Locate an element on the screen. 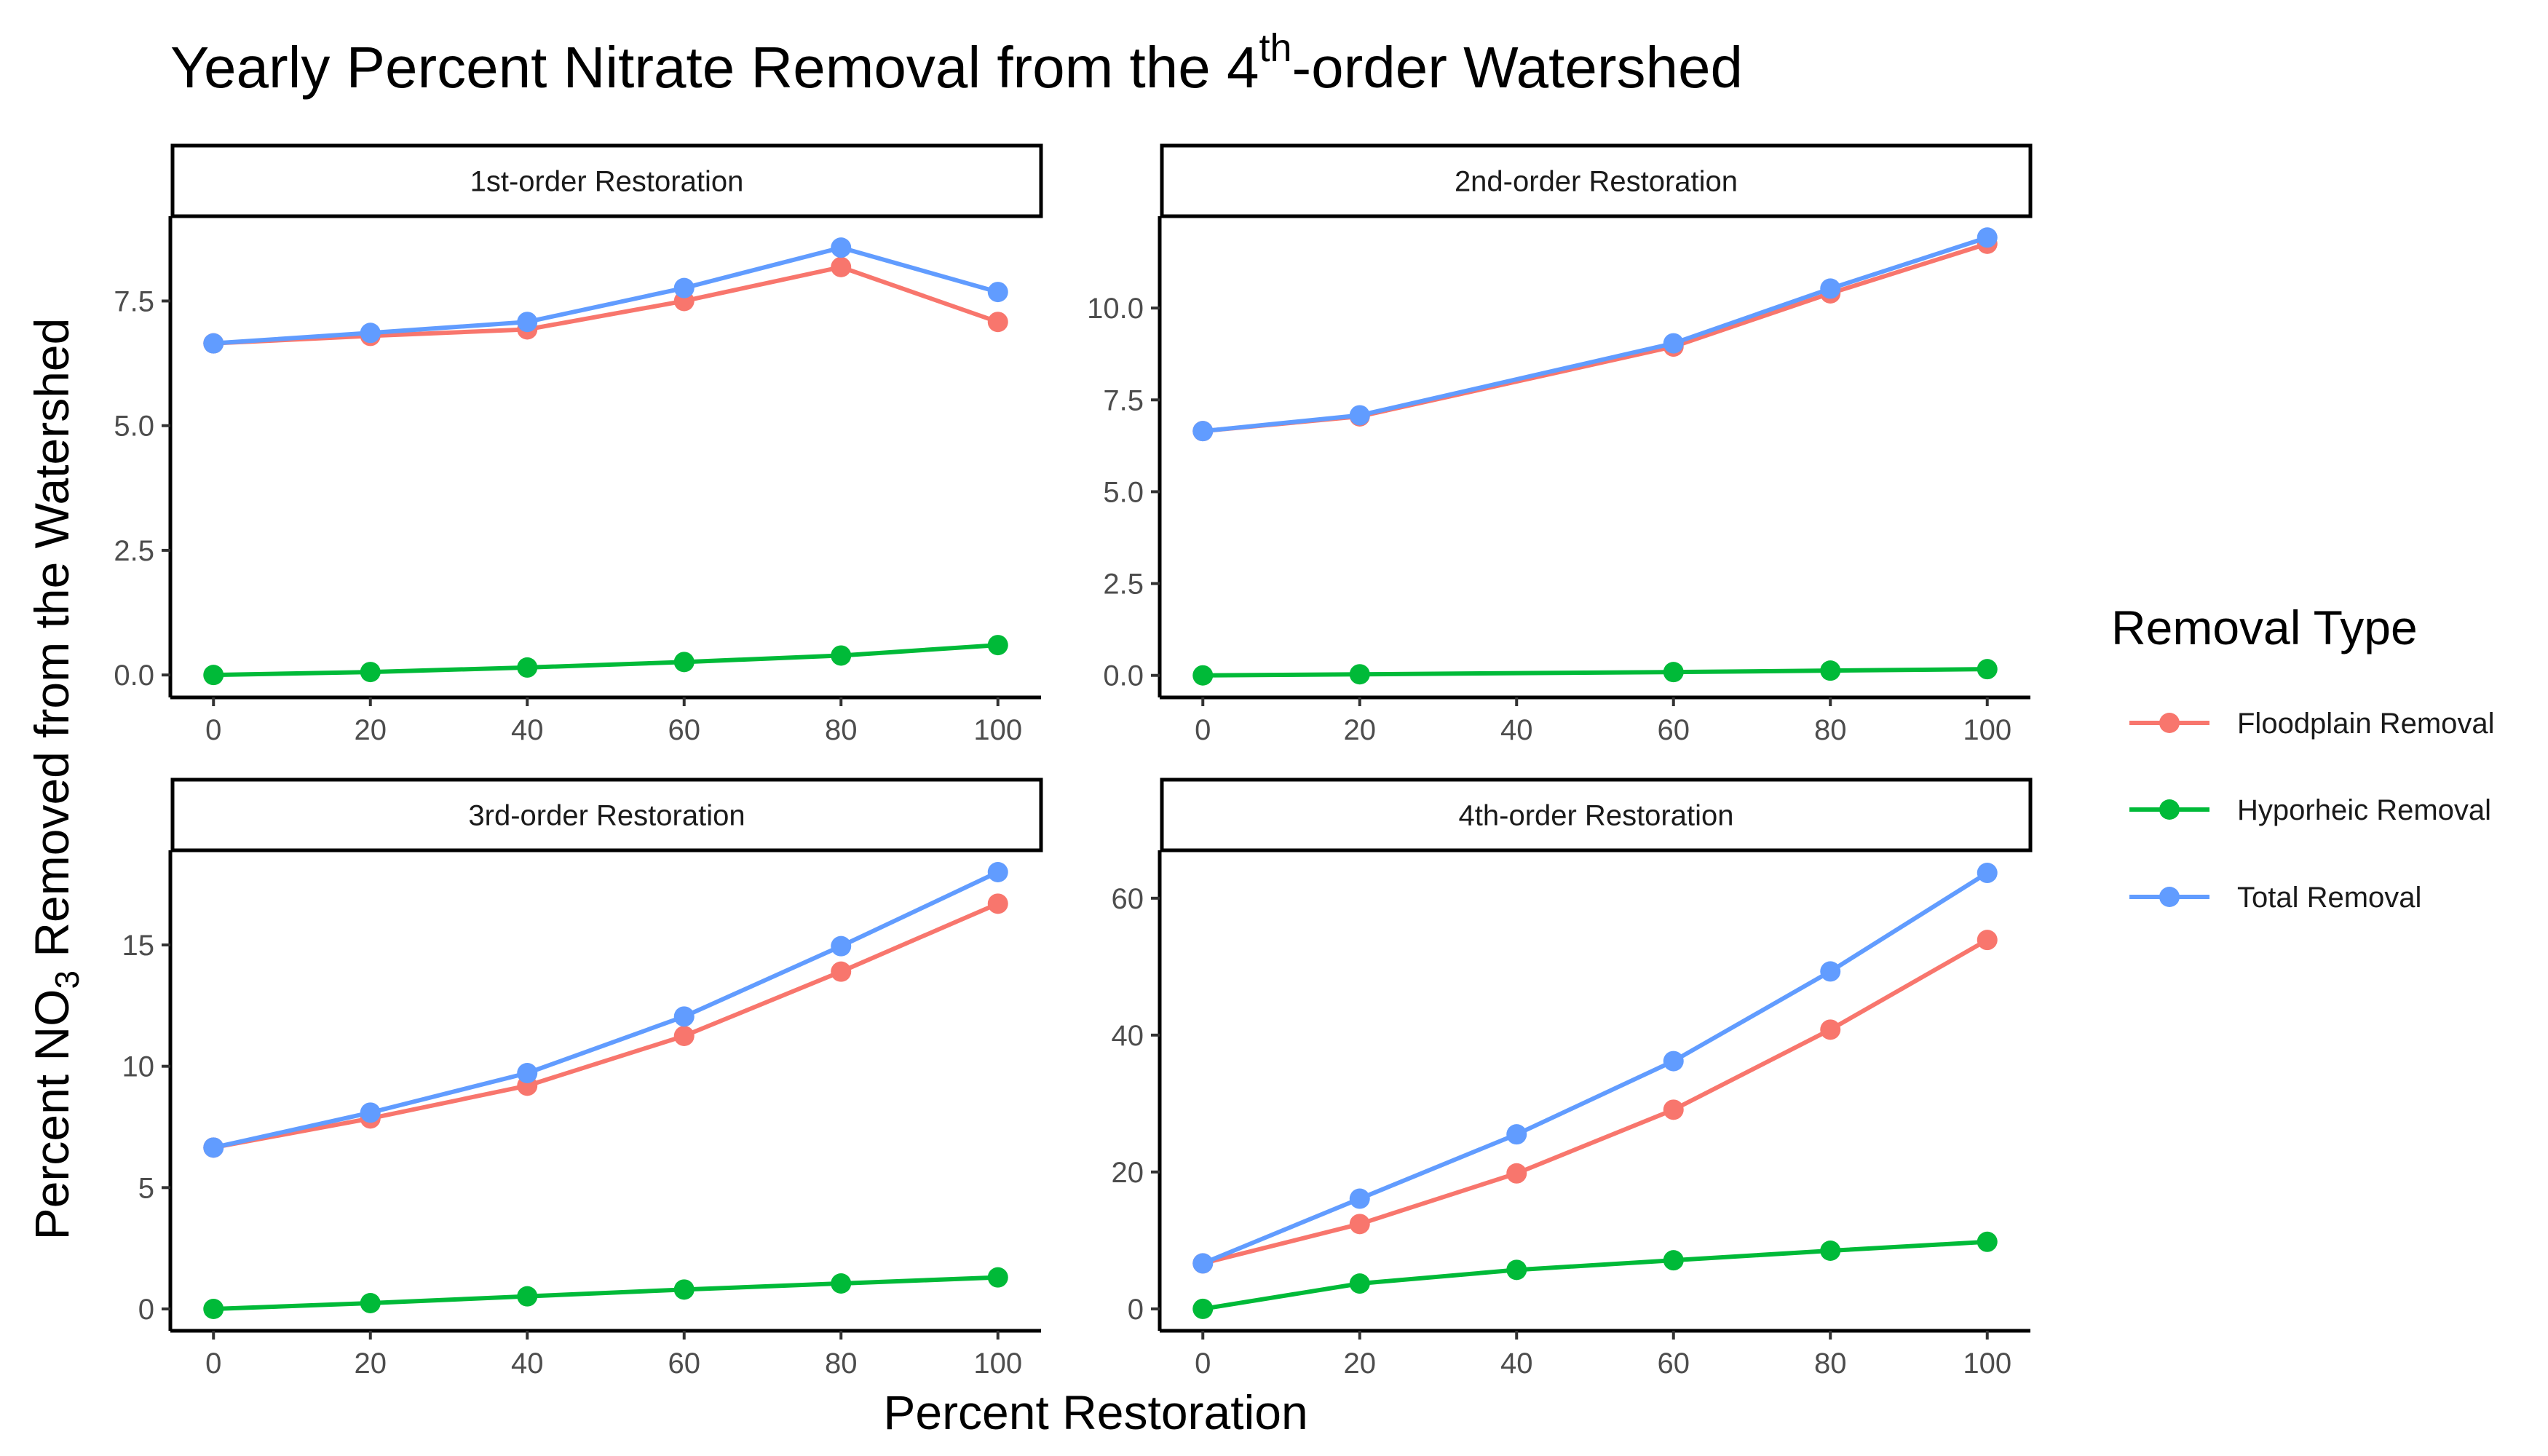  legend-label: Floodplain Removal is located at coordinates (2366, 724).